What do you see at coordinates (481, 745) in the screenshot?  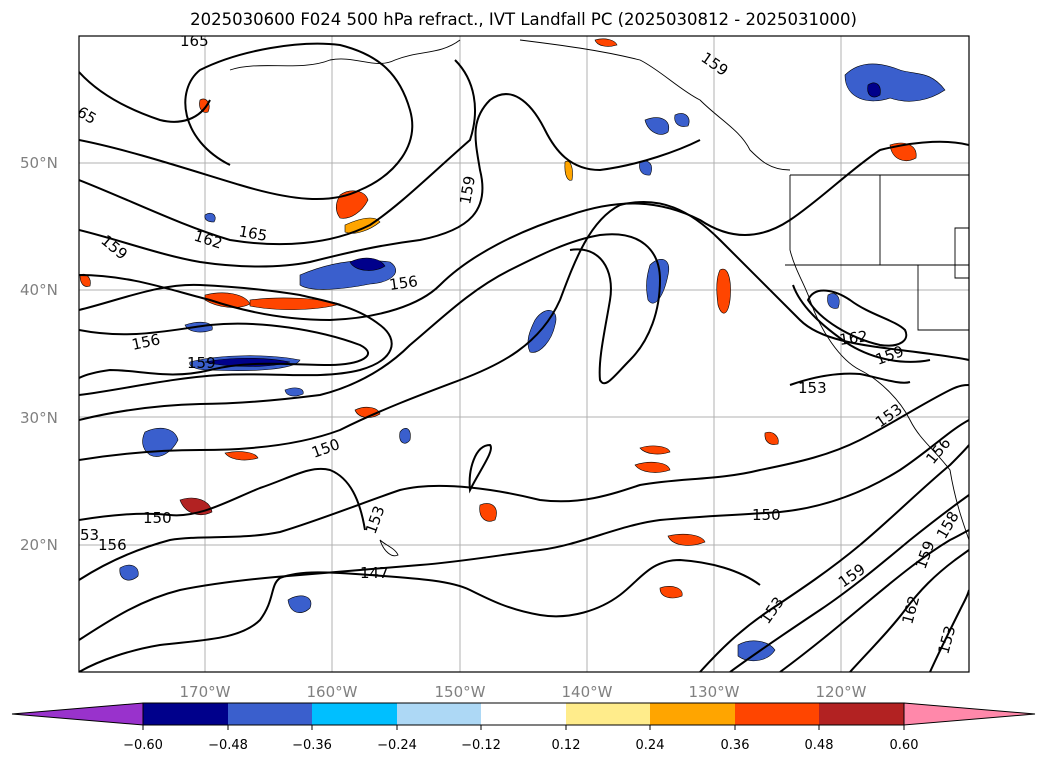 I see `colorbar-tick-label: −0.12` at bounding box center [481, 745].